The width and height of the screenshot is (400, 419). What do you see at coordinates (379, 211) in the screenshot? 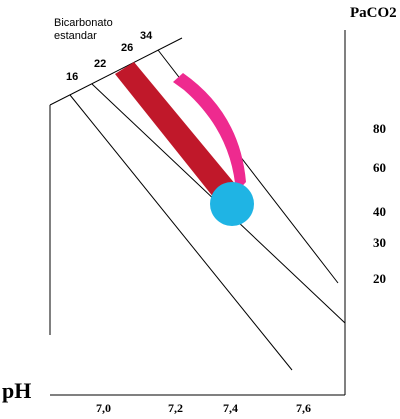
I see `paco2-tick-40: 40` at bounding box center [379, 211].